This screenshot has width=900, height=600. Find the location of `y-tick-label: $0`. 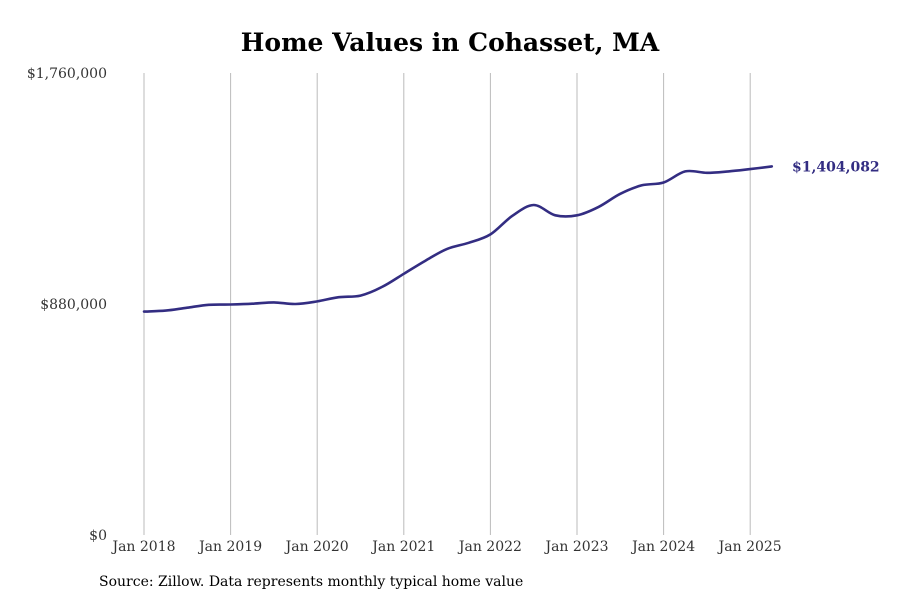

y-tick-label: $0 is located at coordinates (98, 536).